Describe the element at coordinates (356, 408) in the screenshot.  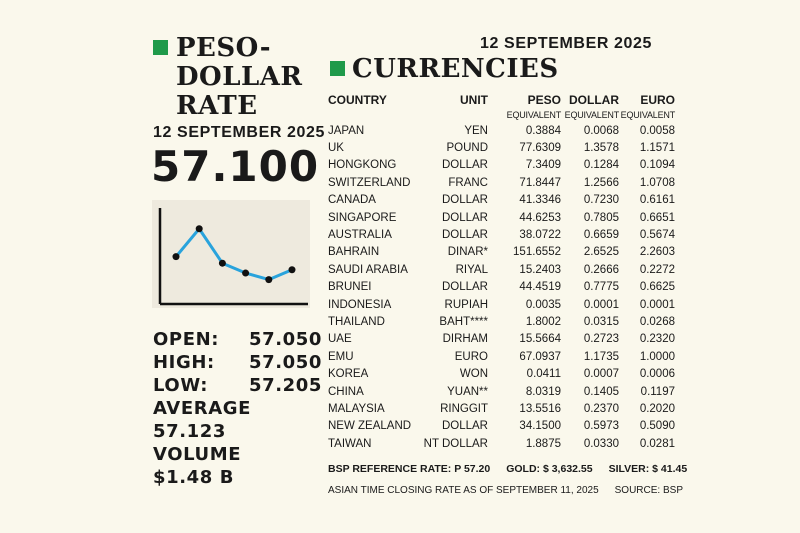
I see `cell-country: MALAYSIA` at that location.